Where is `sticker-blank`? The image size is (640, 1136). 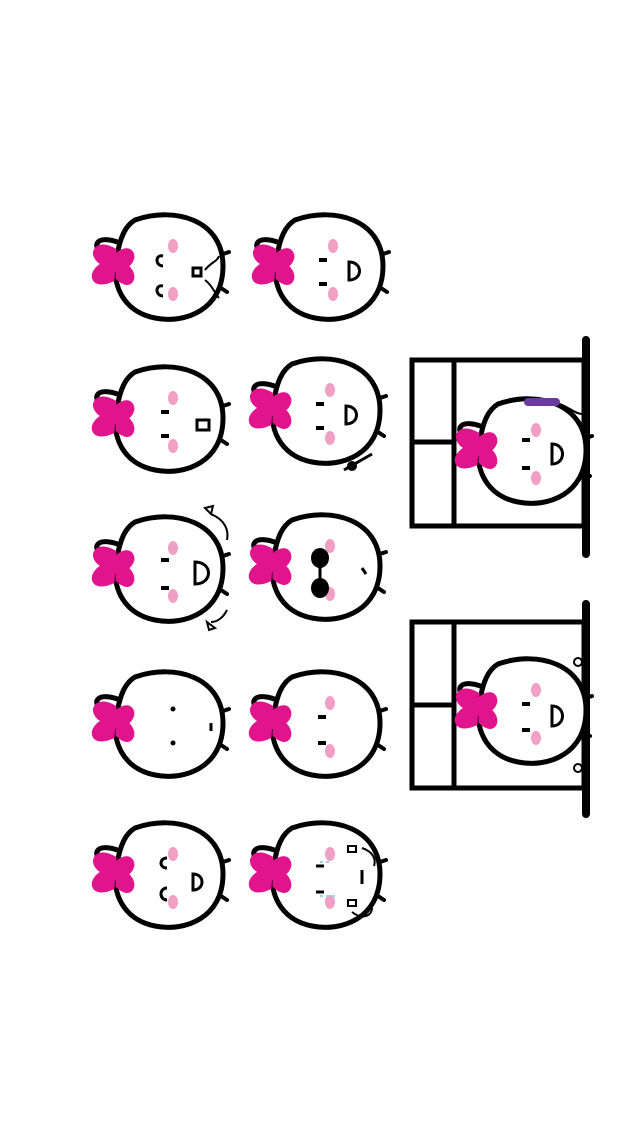 sticker-blank is located at coordinates (161, 724).